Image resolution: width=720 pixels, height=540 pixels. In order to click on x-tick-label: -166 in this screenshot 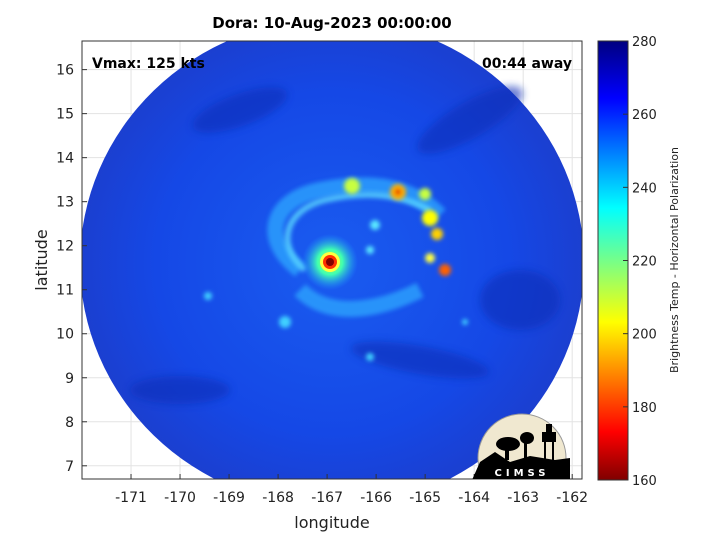, I will do `click(376, 498)`.